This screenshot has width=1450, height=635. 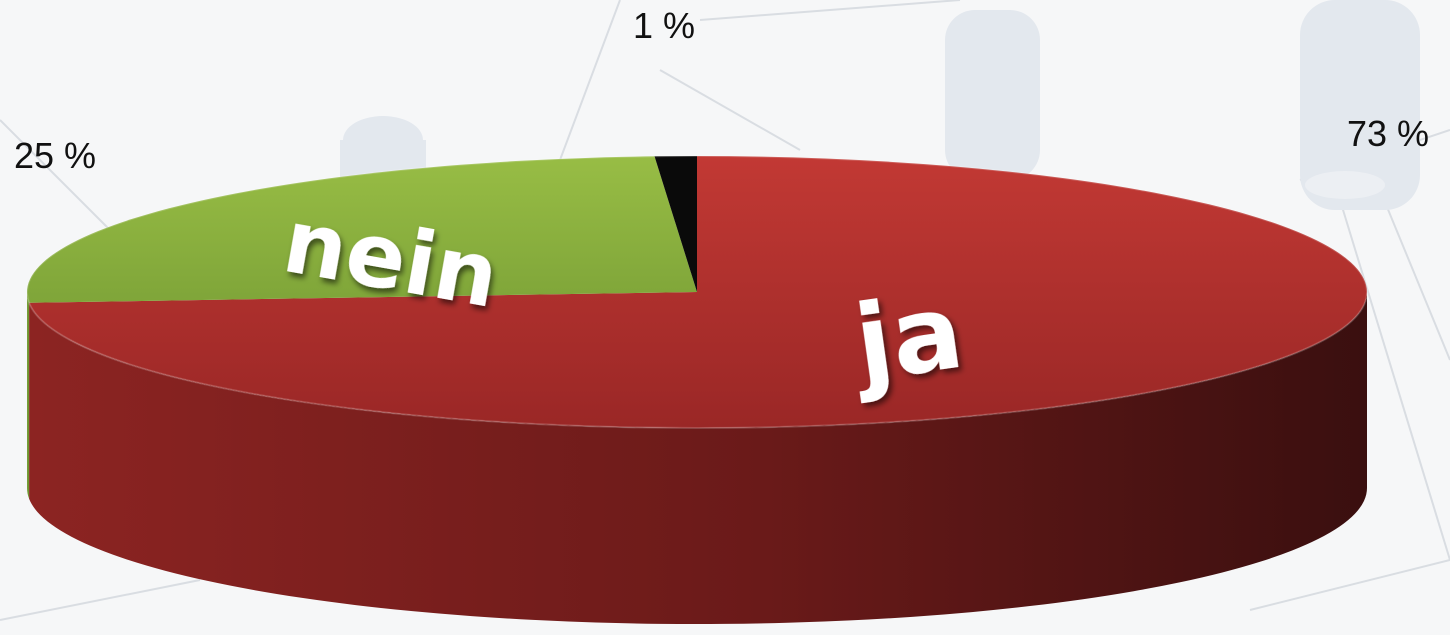 What do you see at coordinates (675, 224) in the screenshot?
I see `pie-slice-other` at bounding box center [675, 224].